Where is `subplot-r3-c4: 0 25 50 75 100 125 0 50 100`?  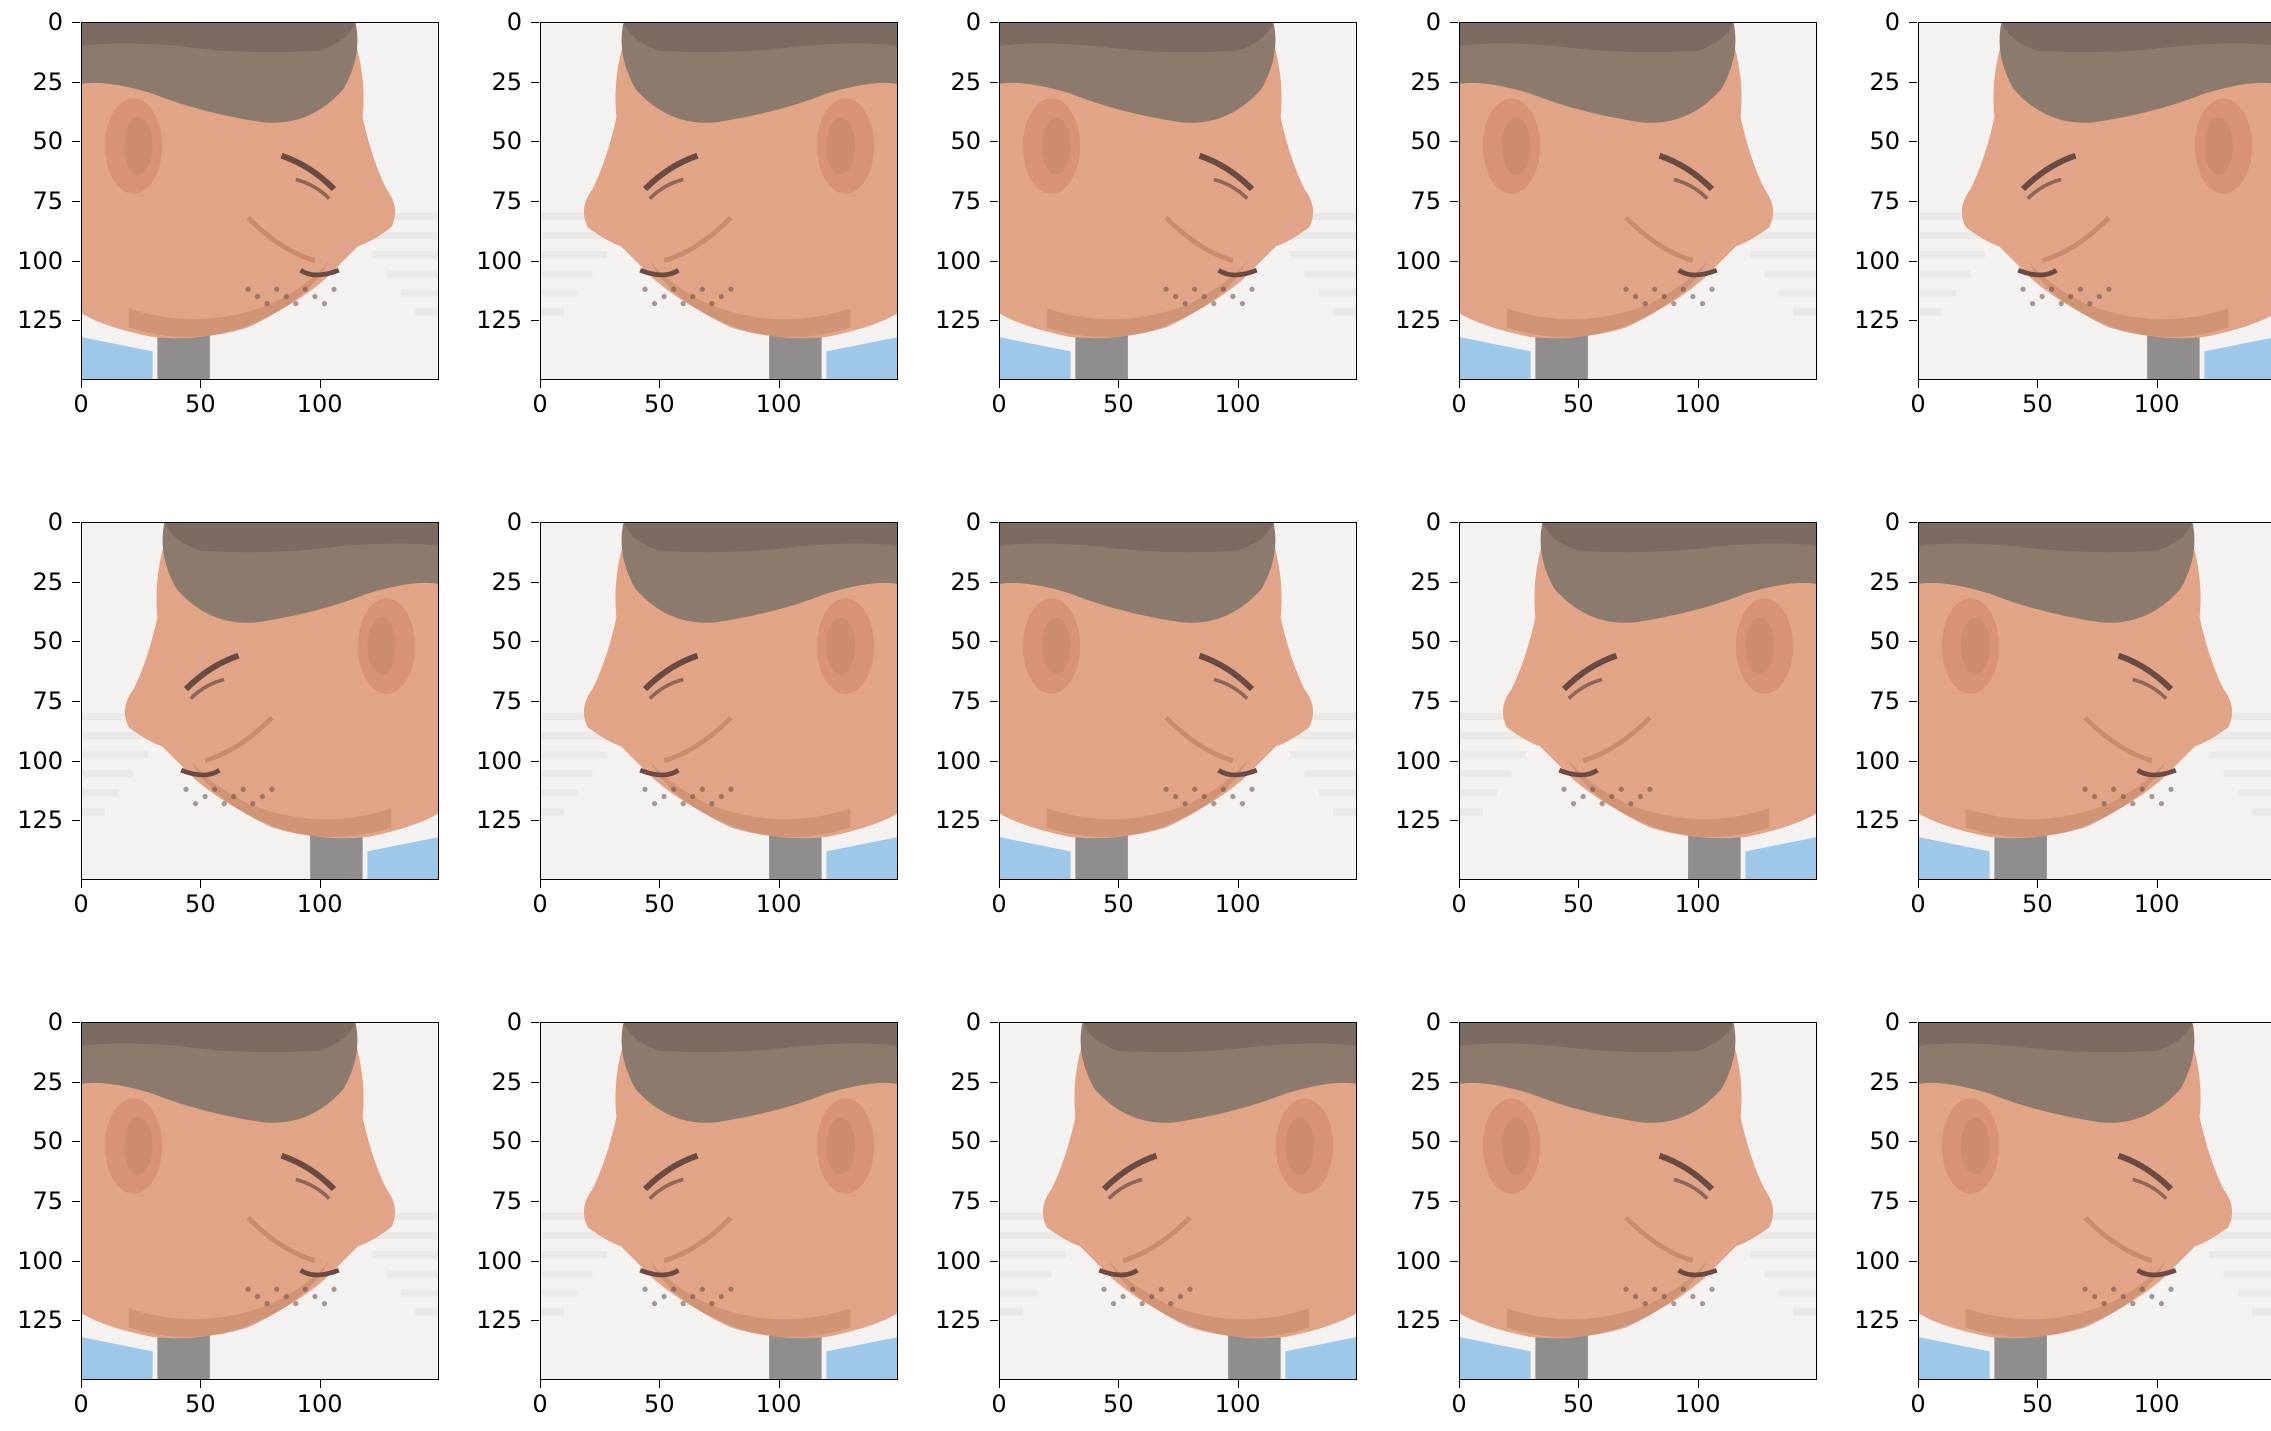
subplot-r3-c4: 0 25 50 75 100 125 0 50 100 is located at coordinates (1606, 1213).